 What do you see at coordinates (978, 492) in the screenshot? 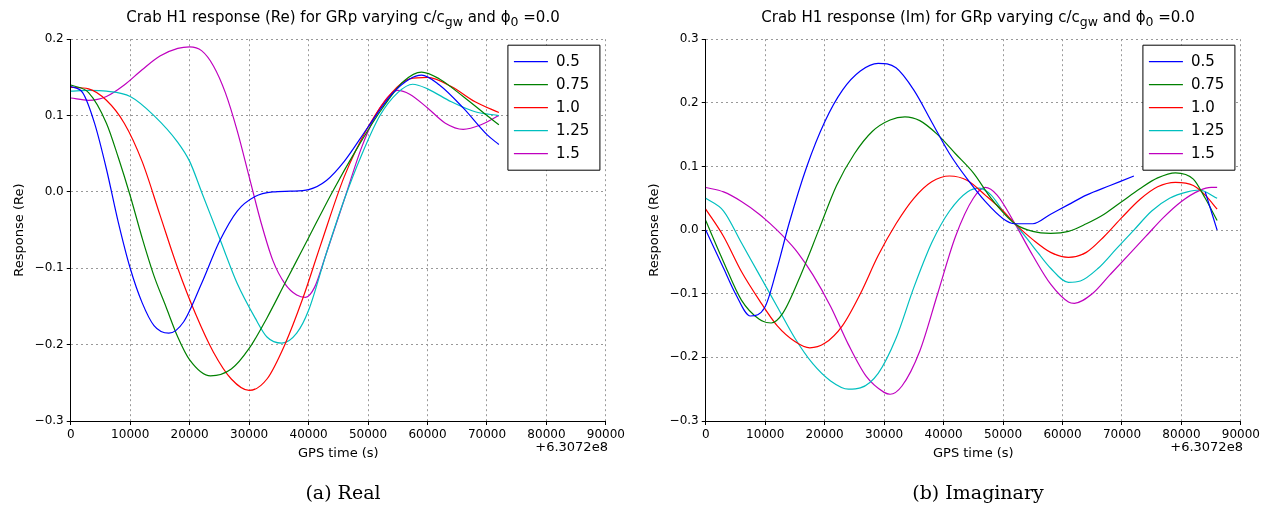
I see `text: (b) Imaginary` at bounding box center [978, 492].